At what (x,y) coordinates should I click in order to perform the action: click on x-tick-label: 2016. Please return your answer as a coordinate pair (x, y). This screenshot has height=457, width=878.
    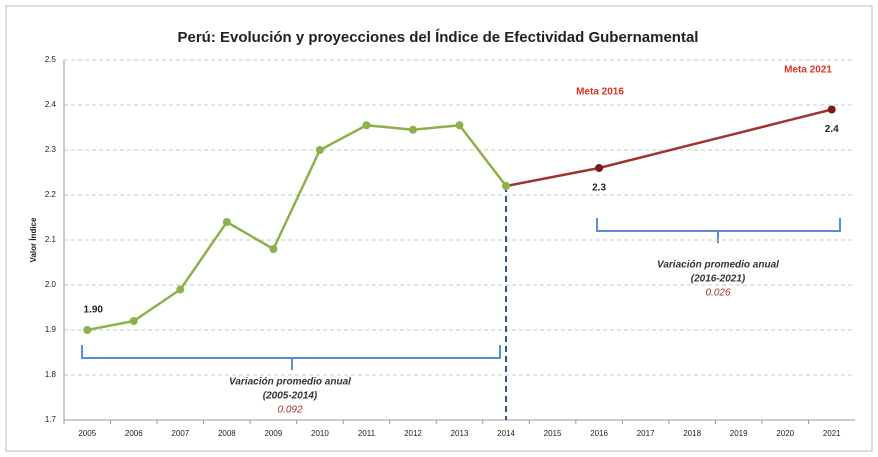
    Looking at the image, I should click on (599, 433).